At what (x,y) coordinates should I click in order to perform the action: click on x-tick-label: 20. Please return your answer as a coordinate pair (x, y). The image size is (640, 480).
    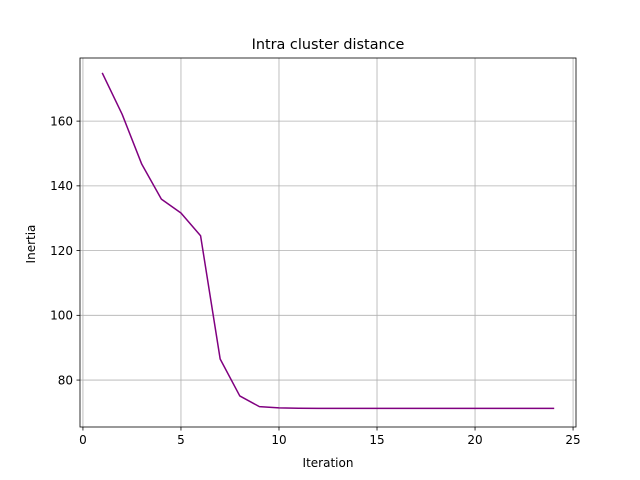
    Looking at the image, I should click on (474, 440).